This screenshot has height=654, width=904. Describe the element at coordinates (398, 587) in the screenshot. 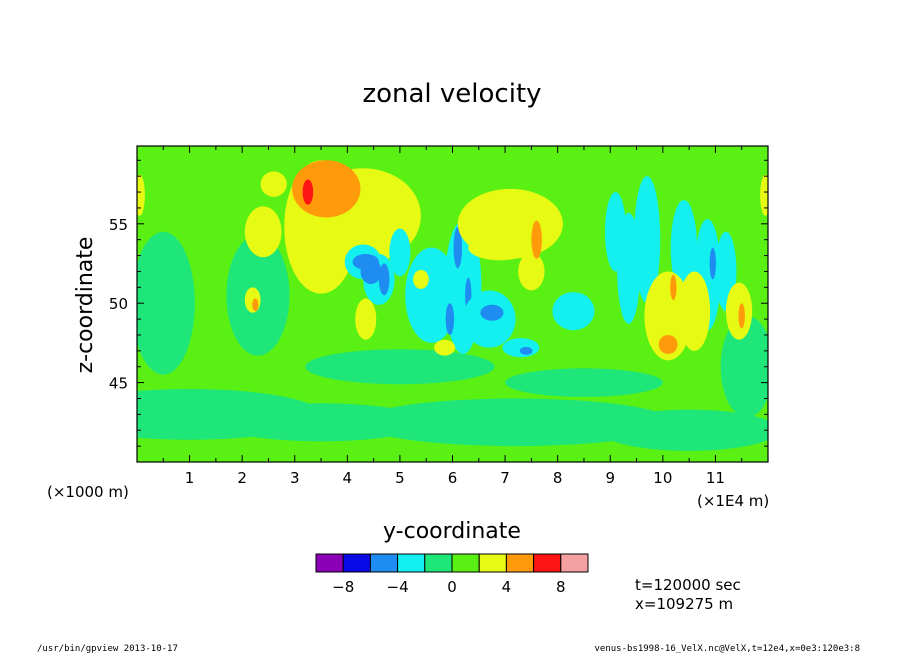

I see `colorbar-tick-label: −4` at that location.